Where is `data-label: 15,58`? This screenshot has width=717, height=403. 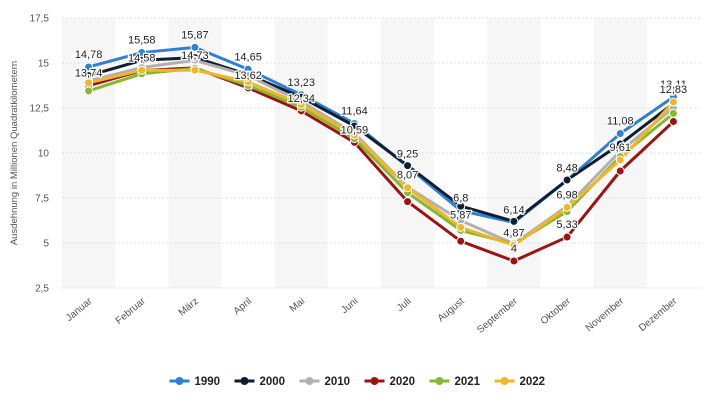 data-label: 15,58 is located at coordinates (142, 41).